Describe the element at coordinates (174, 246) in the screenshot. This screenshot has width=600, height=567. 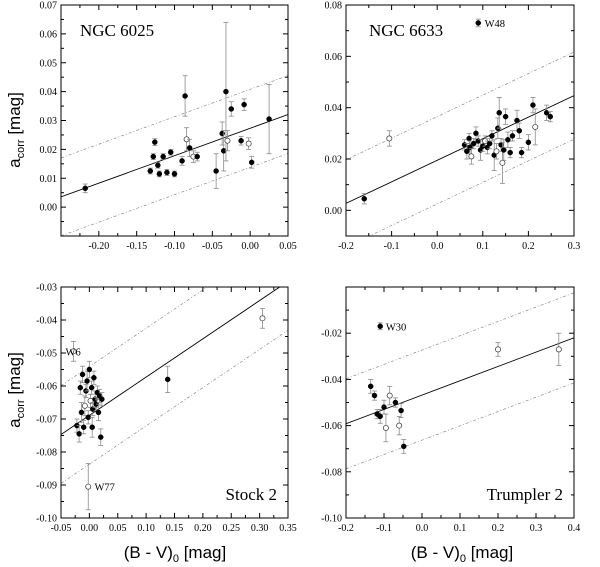
I see `x-tick-label: -0.10` at that location.